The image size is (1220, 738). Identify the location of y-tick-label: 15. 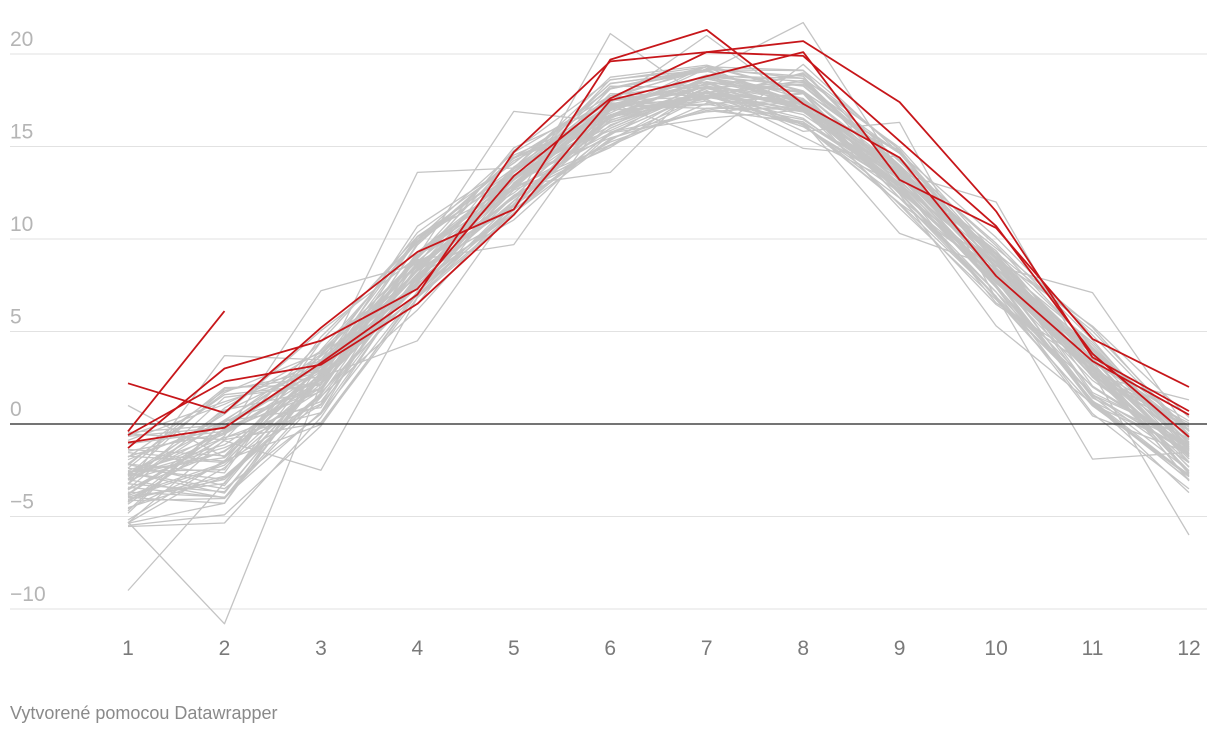
(21, 132).